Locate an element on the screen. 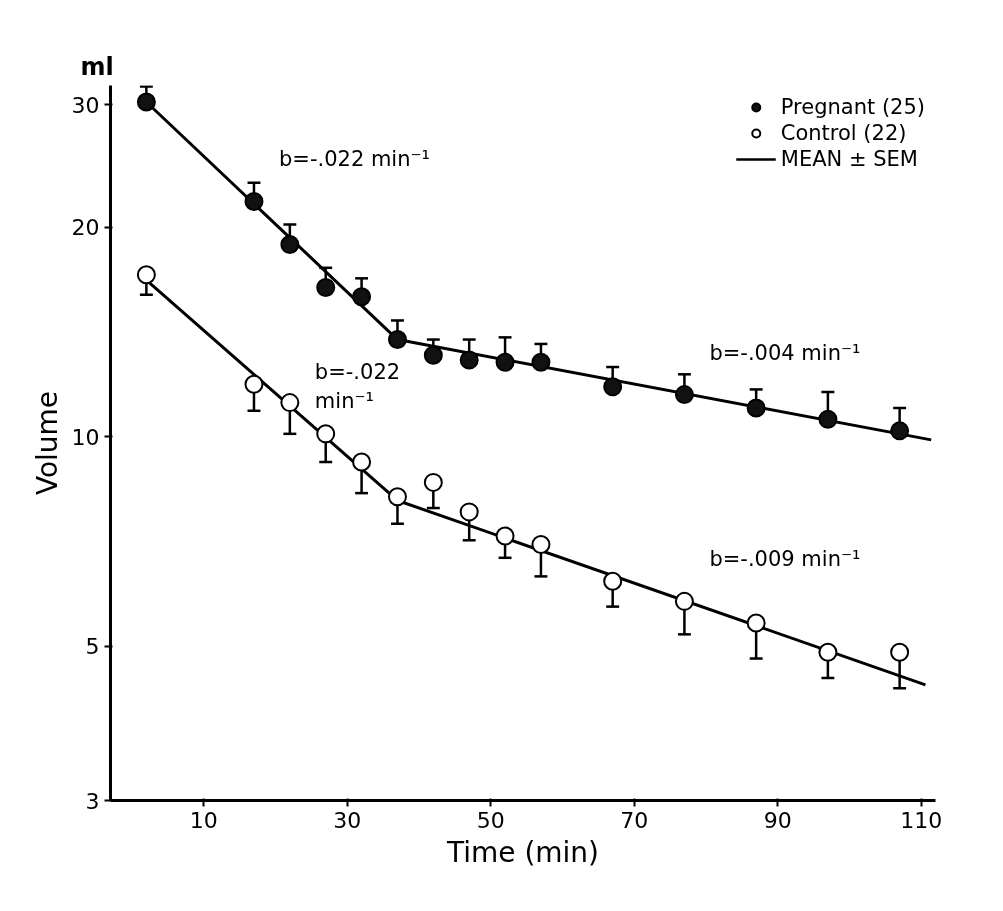  annotation: b=-.009 min⁻¹ is located at coordinates (785, 559).